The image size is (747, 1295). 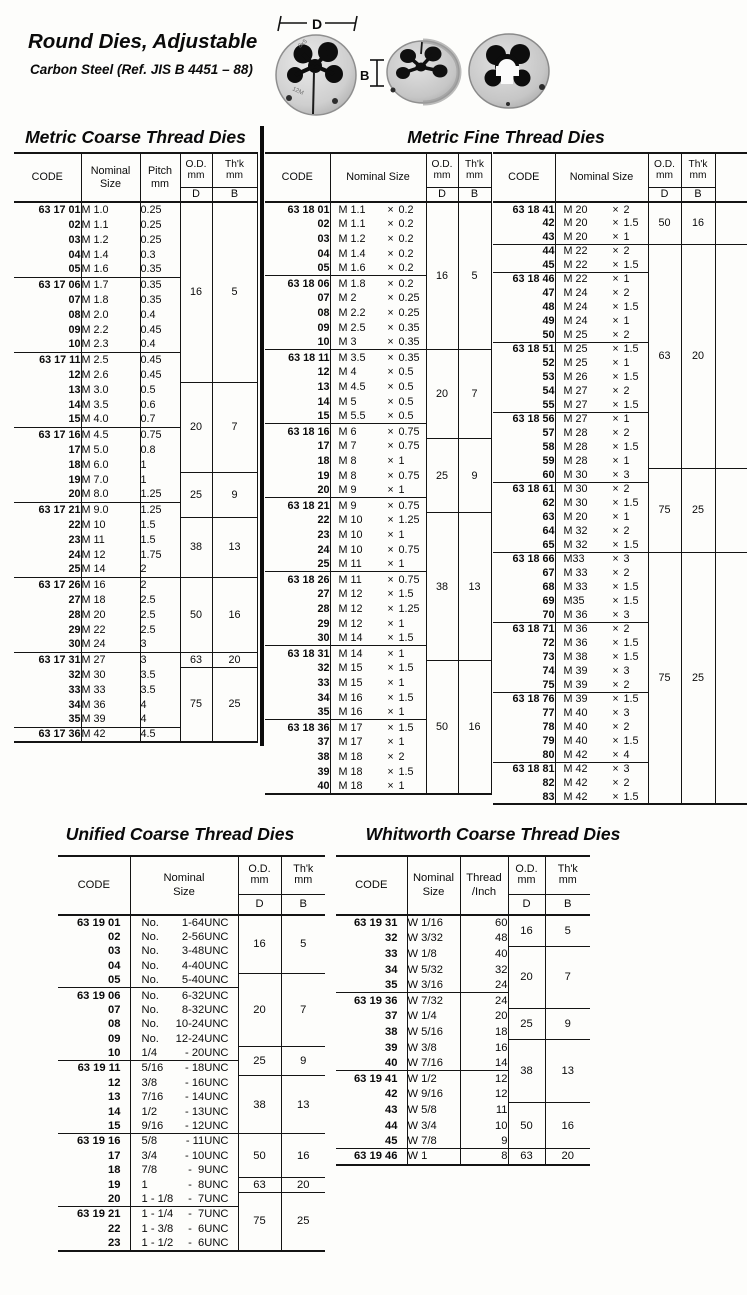 I want to click on table-row: 63 17 11 M 2.5 0.45, so click(x=135, y=359).